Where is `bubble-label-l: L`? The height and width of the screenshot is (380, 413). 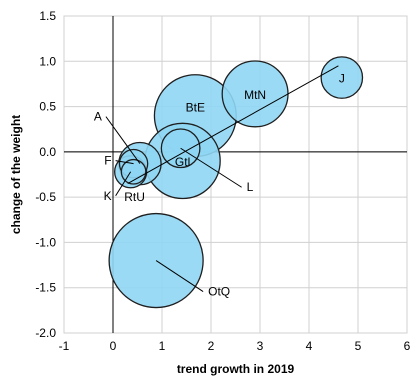 bubble-label-l: L is located at coordinates (250, 187).